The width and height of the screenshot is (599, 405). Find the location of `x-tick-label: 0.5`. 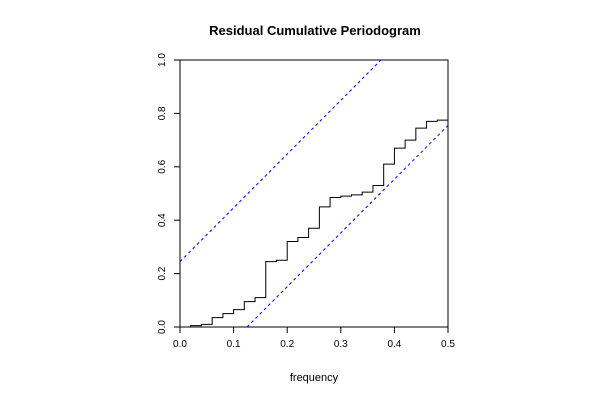

x-tick-label: 0.5 is located at coordinates (448, 344).